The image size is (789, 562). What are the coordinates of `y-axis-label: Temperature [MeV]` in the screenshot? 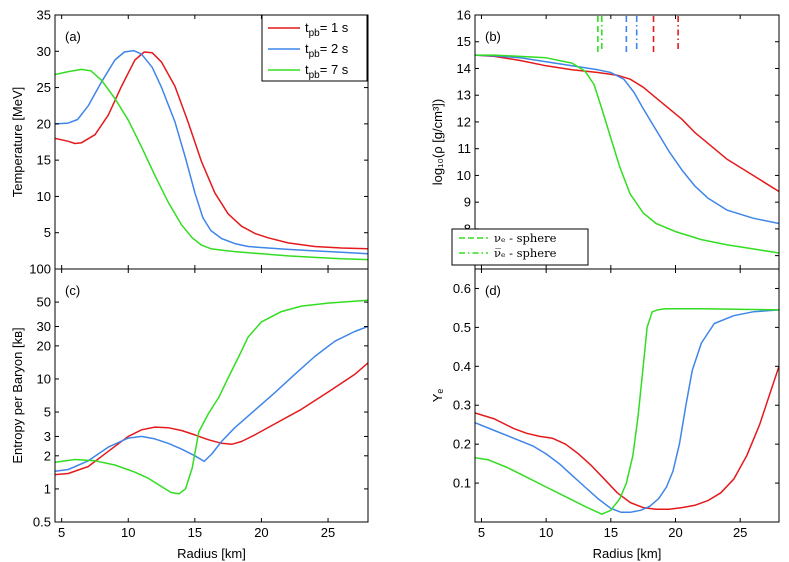 It's located at (17, 142).